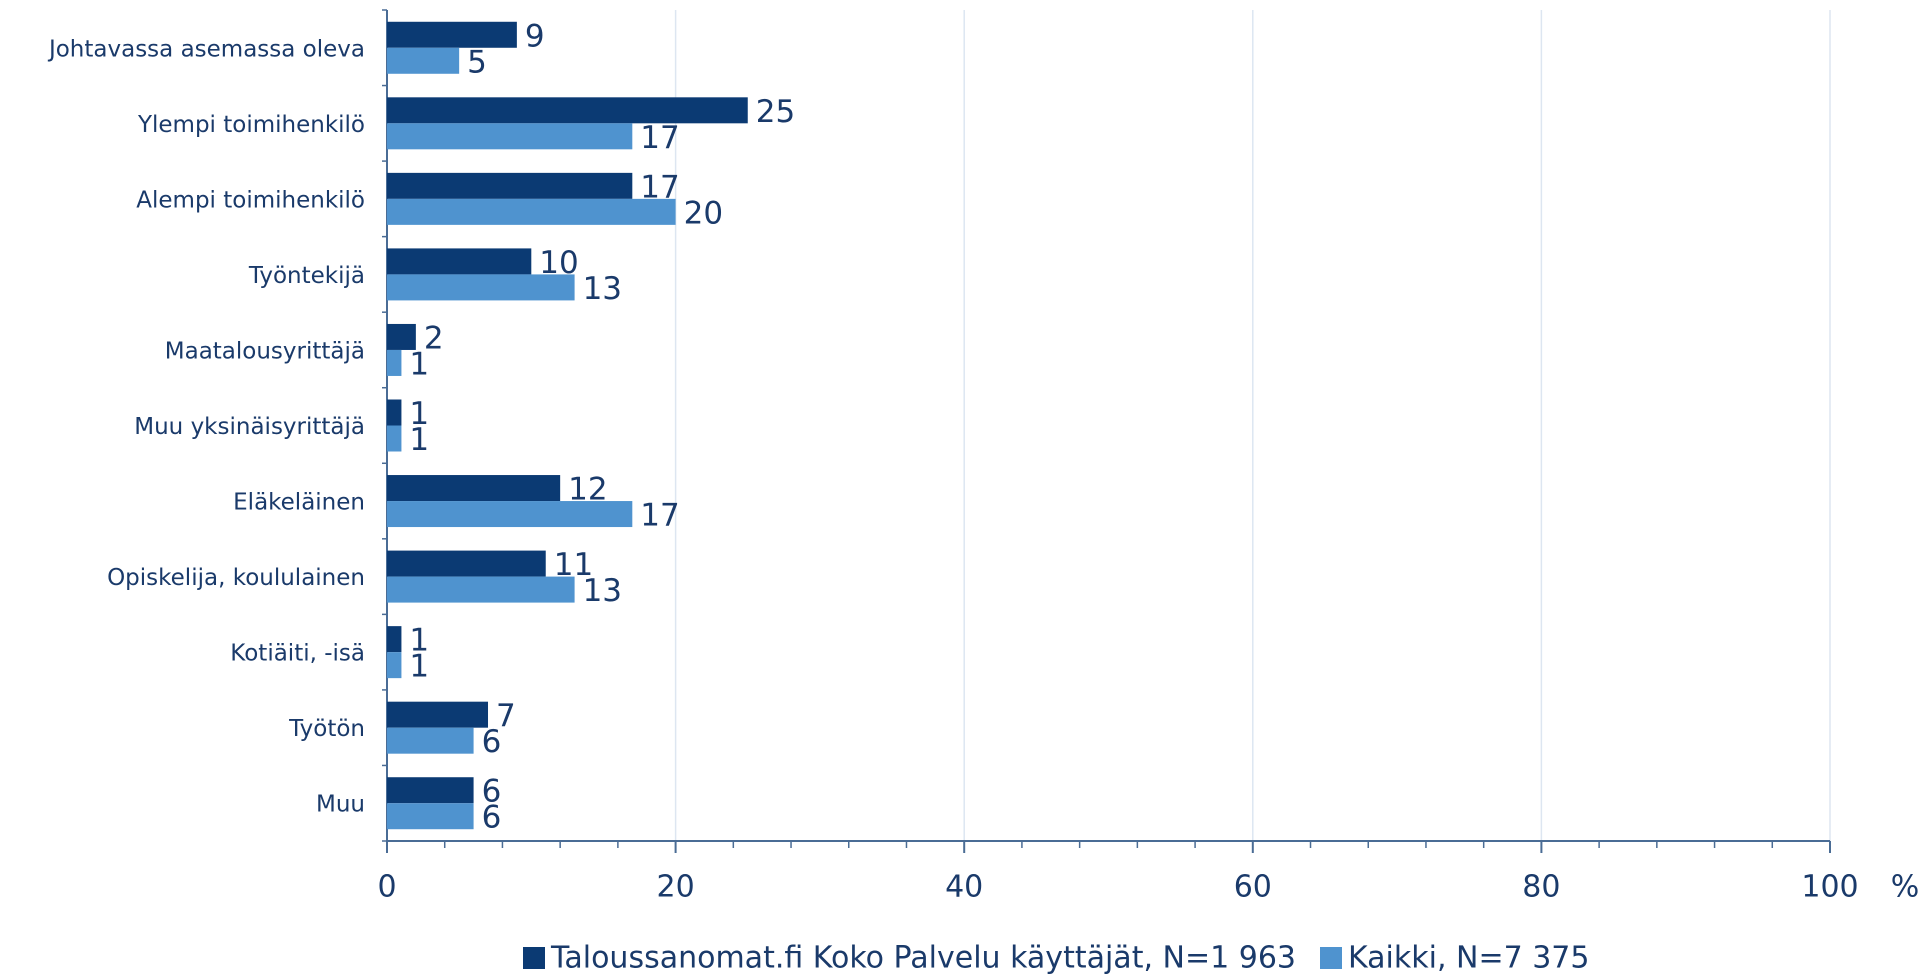  What do you see at coordinates (206, 49) in the screenshot?
I see `y-tick-label: Johtavassa asemassa oleva` at bounding box center [206, 49].